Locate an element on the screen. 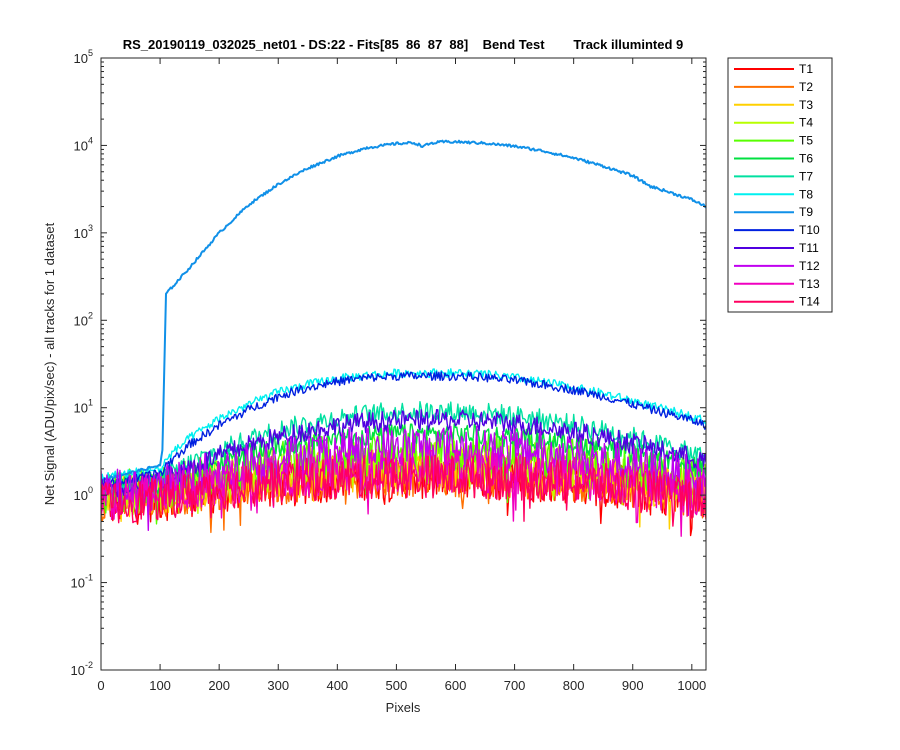 The image size is (900, 750). legend-label: T1 is located at coordinates (806, 69).